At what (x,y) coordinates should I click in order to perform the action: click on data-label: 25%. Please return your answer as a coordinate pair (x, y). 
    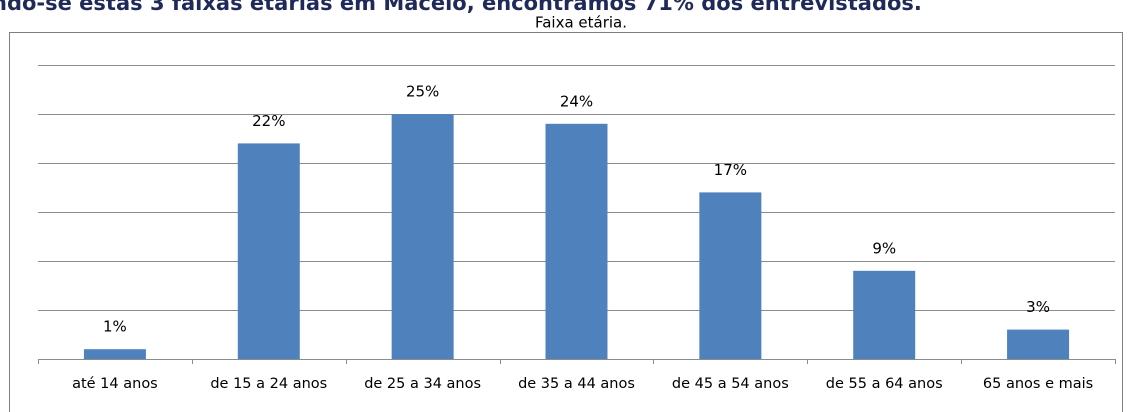
    Looking at the image, I should click on (422, 92).